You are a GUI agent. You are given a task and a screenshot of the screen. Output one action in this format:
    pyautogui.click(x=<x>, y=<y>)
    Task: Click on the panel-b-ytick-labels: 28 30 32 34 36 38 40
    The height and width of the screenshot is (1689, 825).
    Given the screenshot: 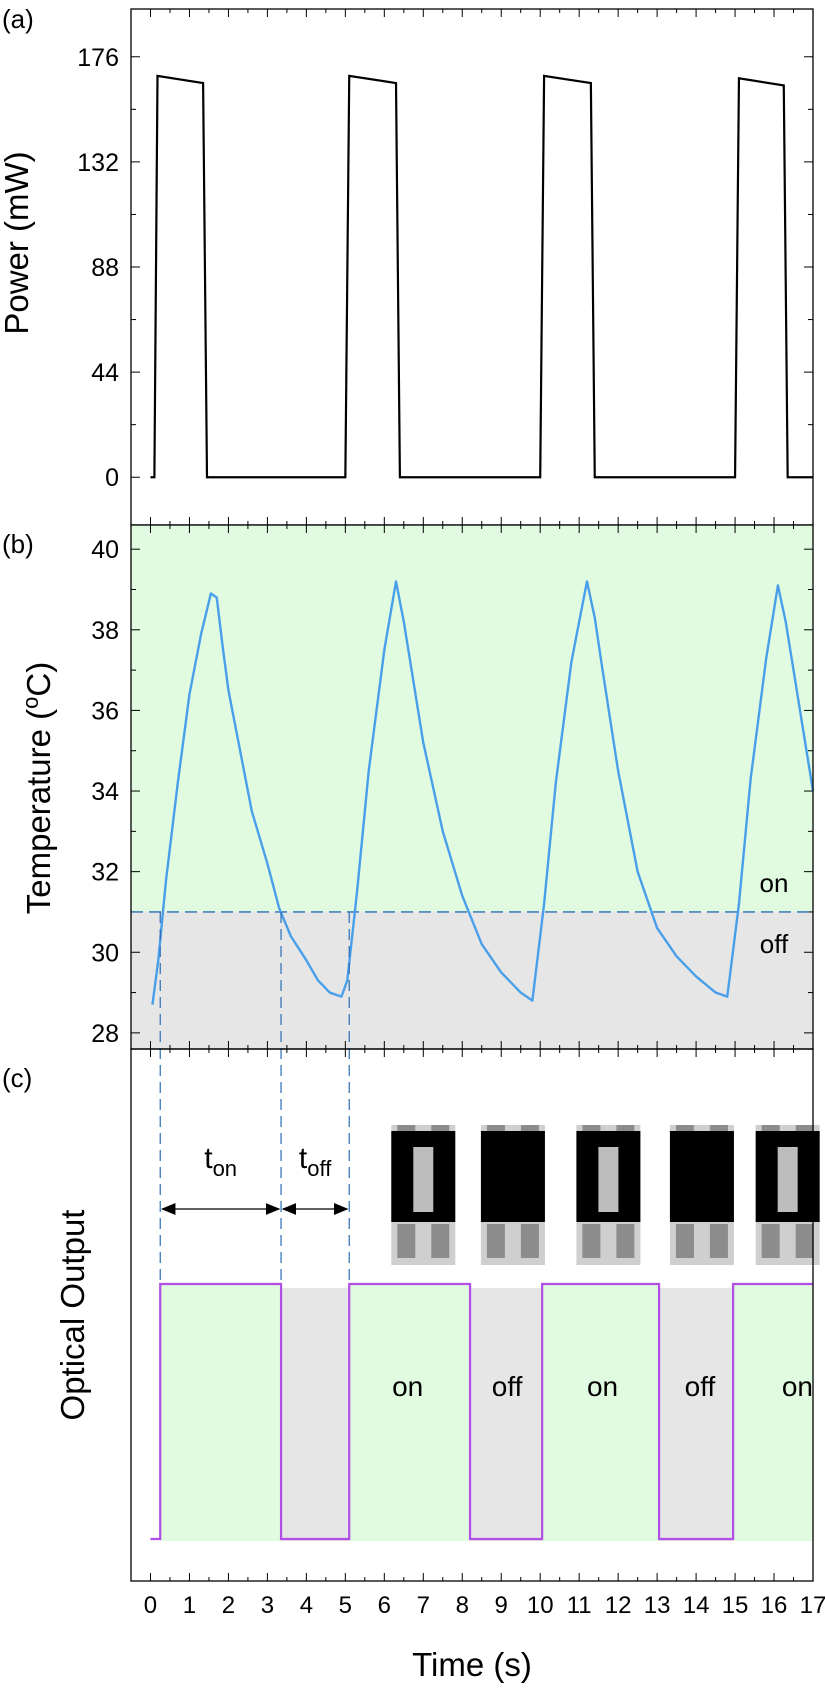 What is the action you would take?
    pyautogui.click(x=105, y=792)
    